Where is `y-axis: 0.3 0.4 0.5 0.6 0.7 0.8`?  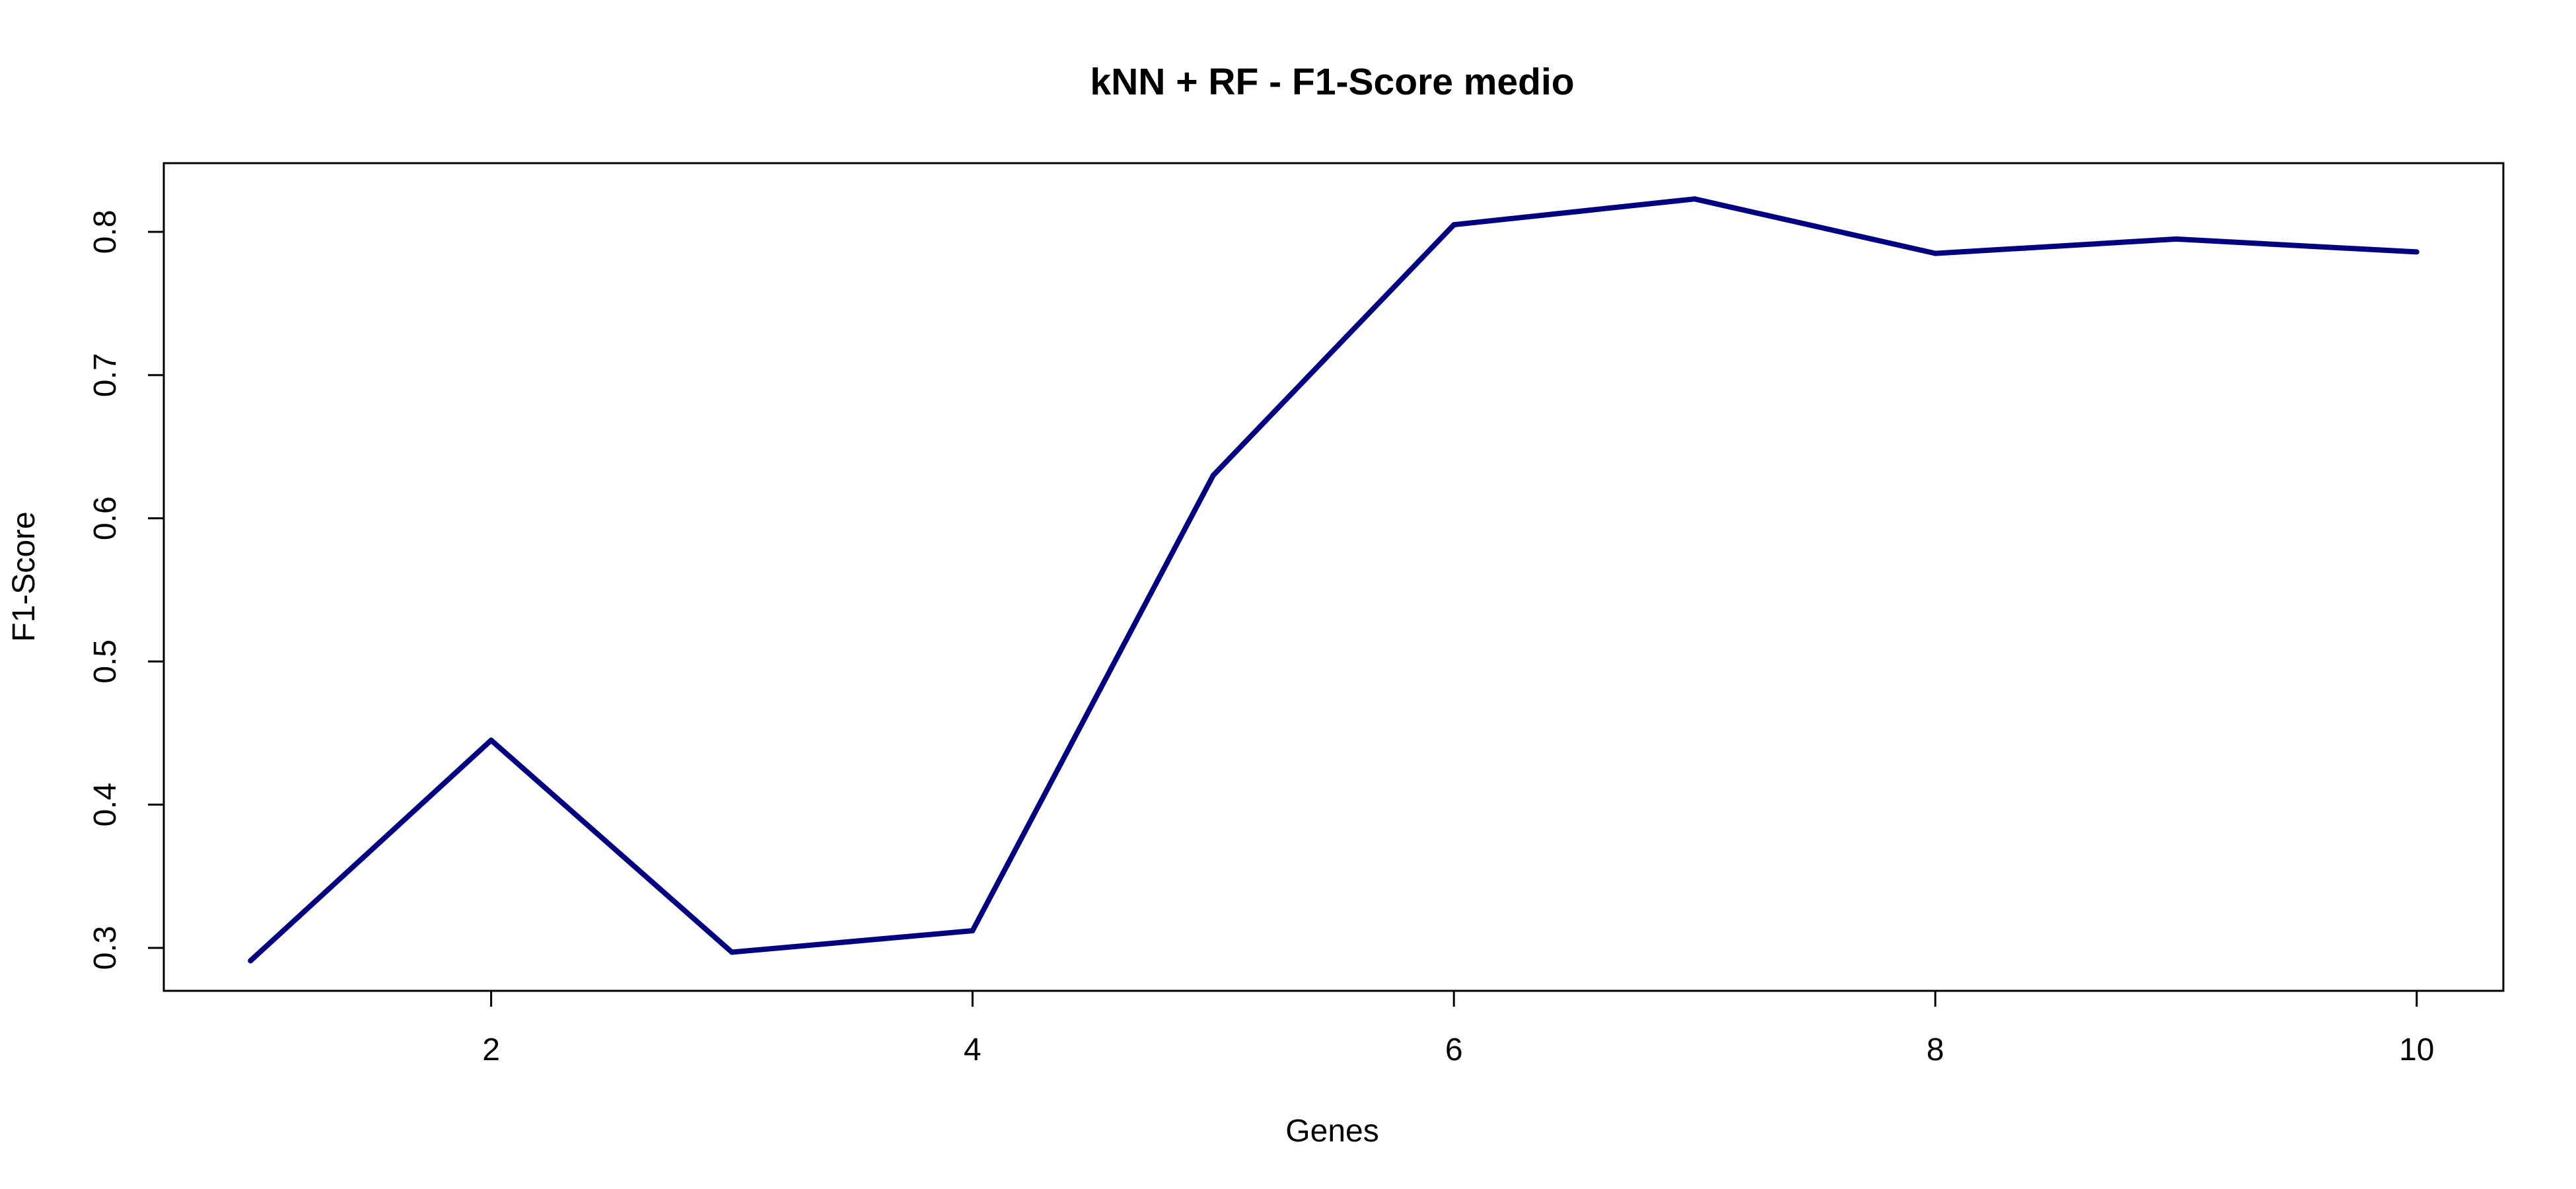
y-axis: 0.3 0.4 0.5 0.6 0.7 0.8 is located at coordinates (126, 590).